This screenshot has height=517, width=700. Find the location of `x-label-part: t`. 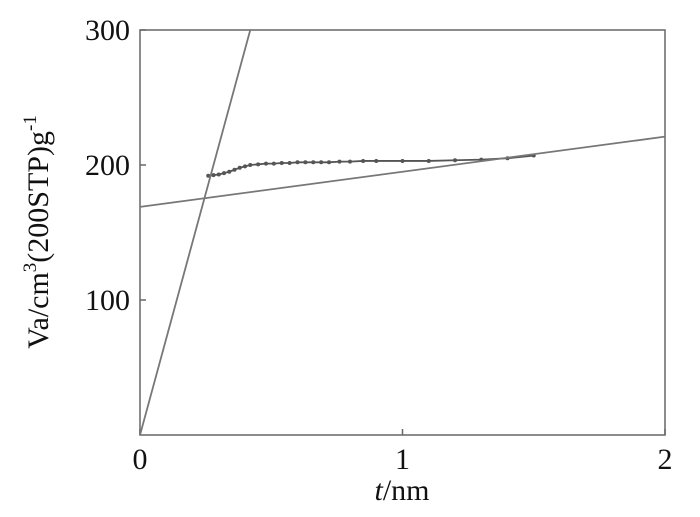

x-label-part: t is located at coordinates (378, 490).